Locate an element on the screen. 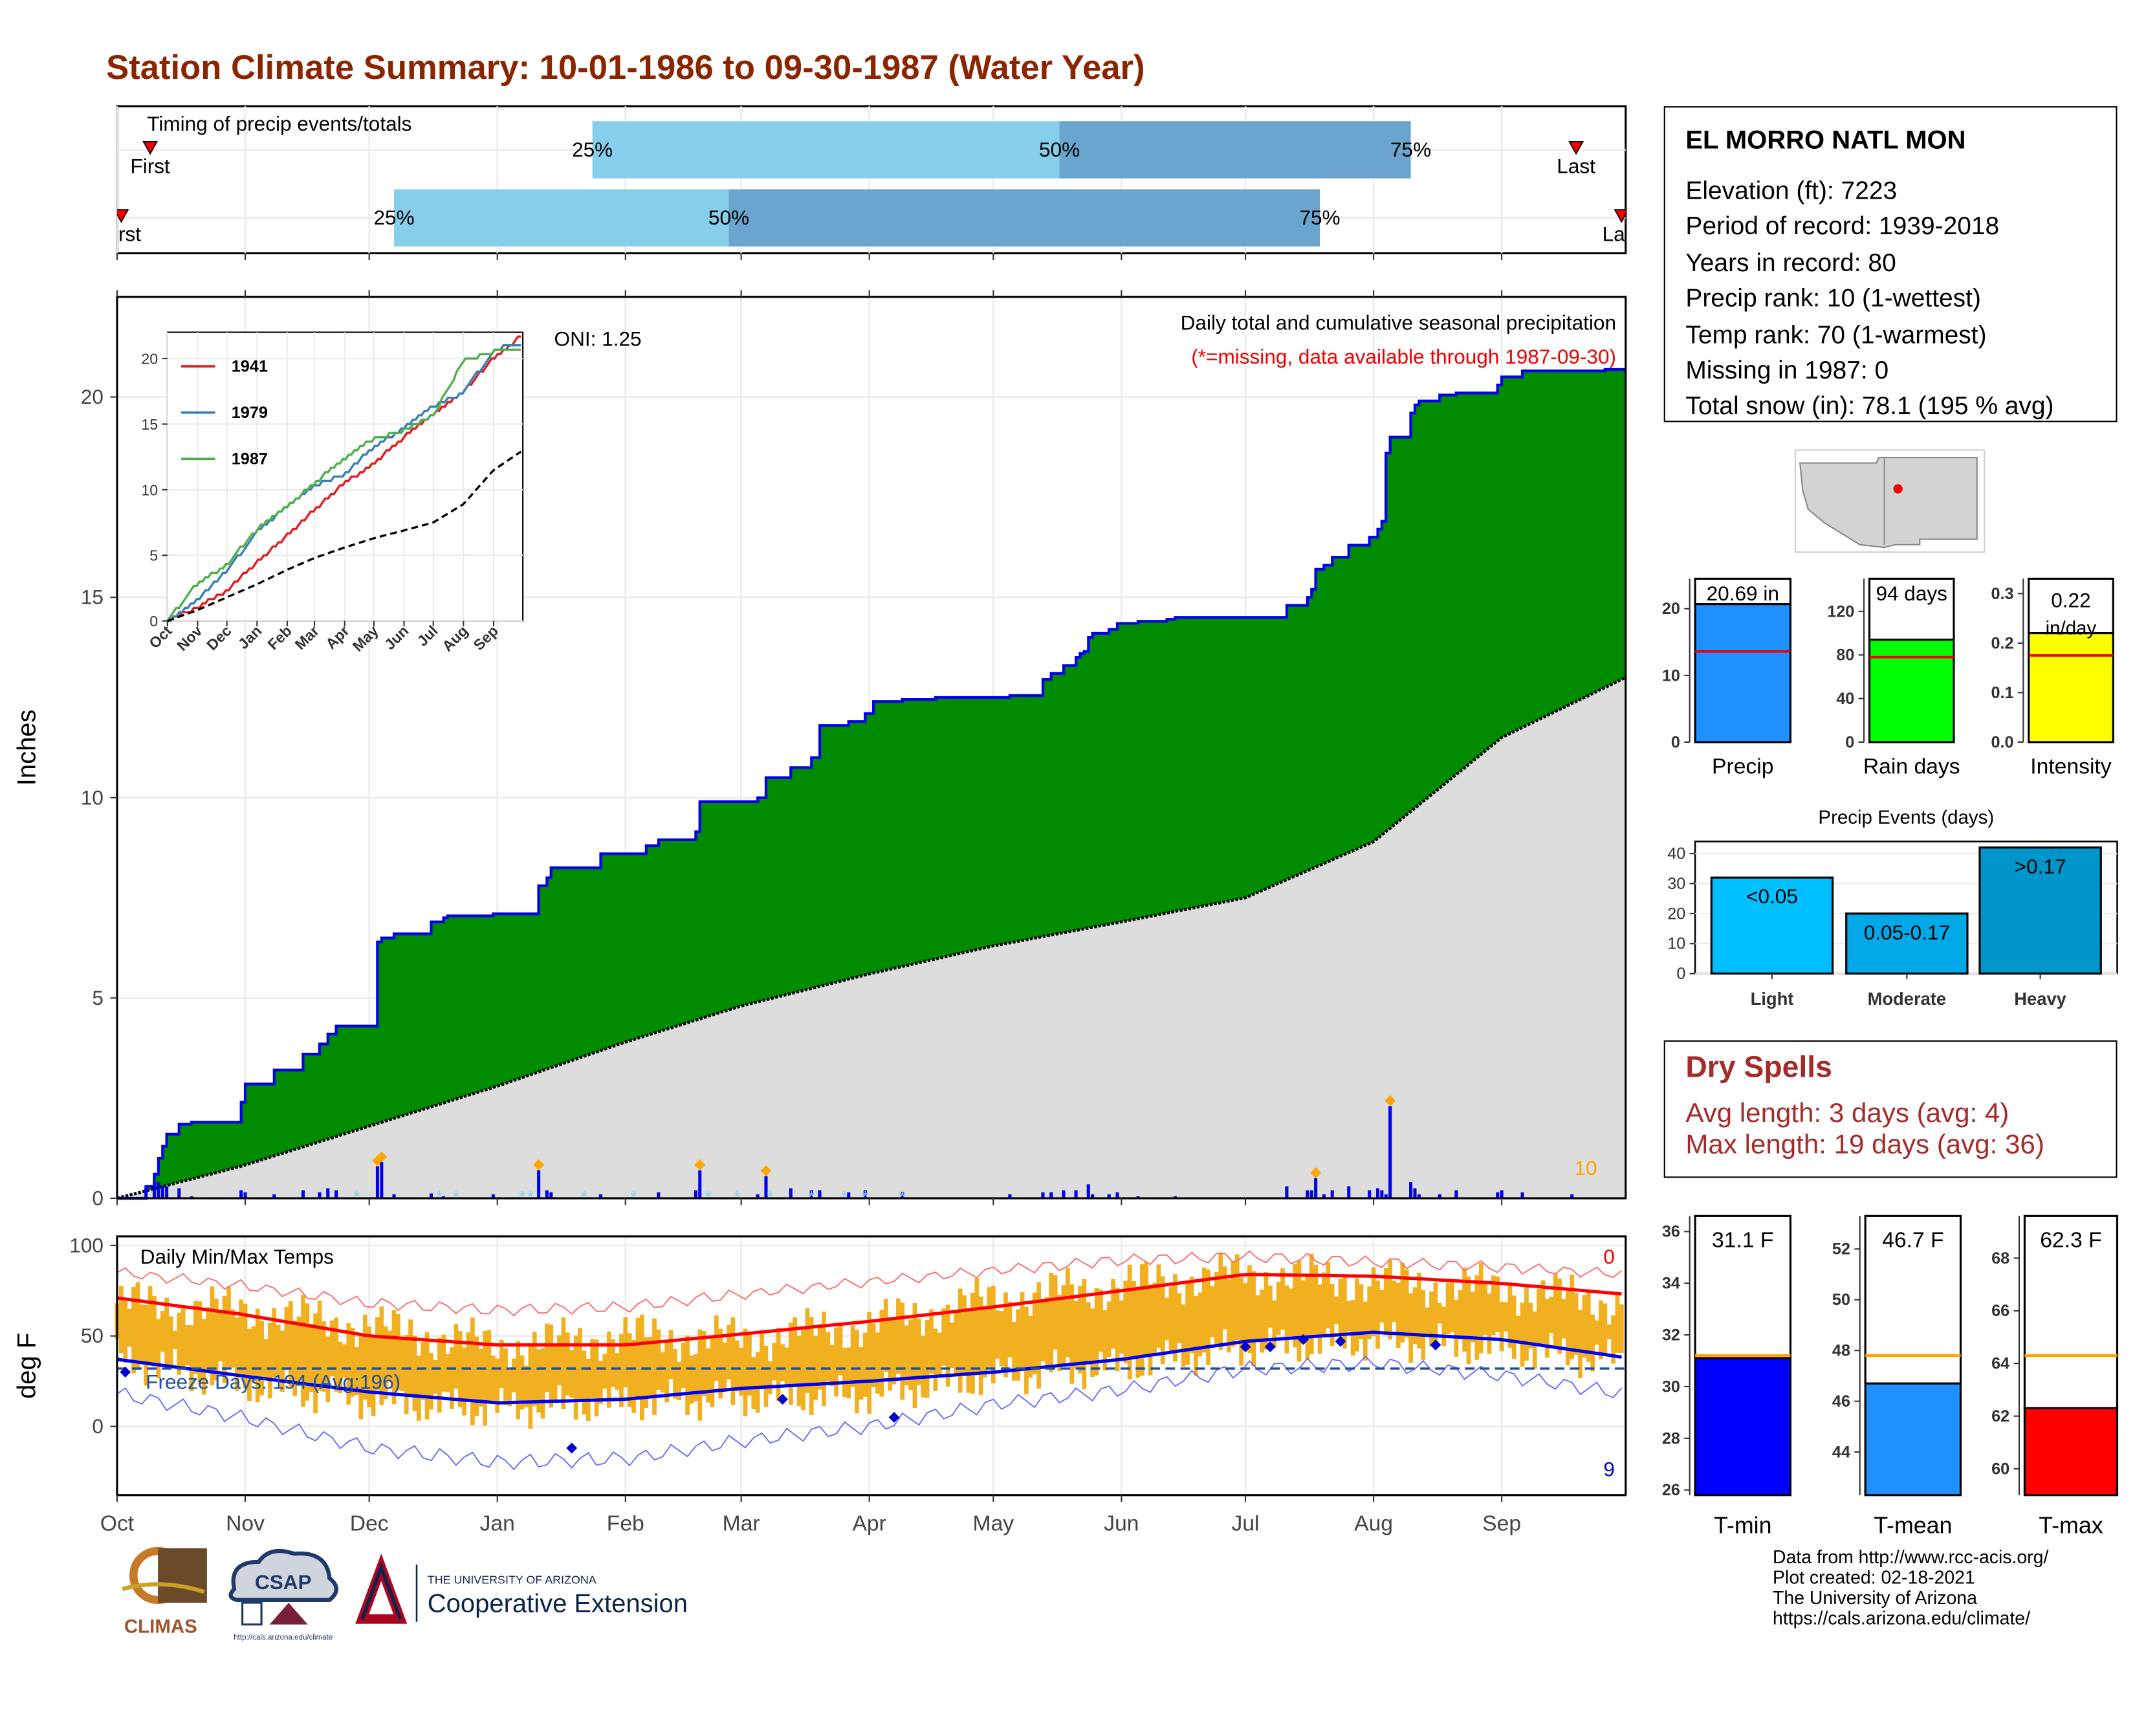  temp-y-label: deg F is located at coordinates (27, 1366).